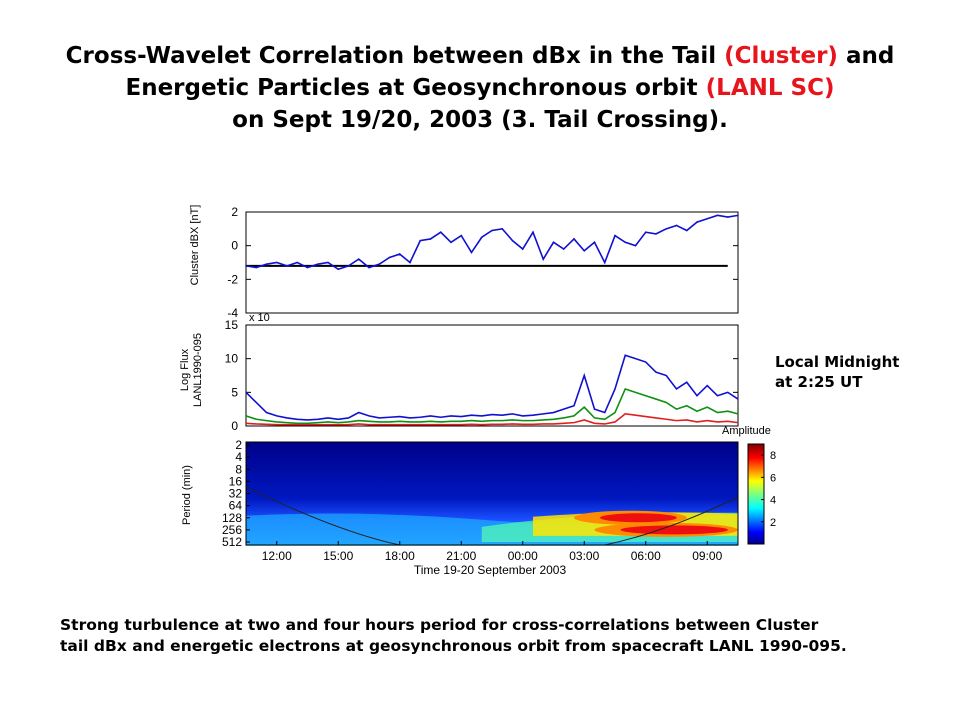  What do you see at coordinates (185, 369) in the screenshot?
I see `flux-ylabel-line1: Log Flux` at bounding box center [185, 369].